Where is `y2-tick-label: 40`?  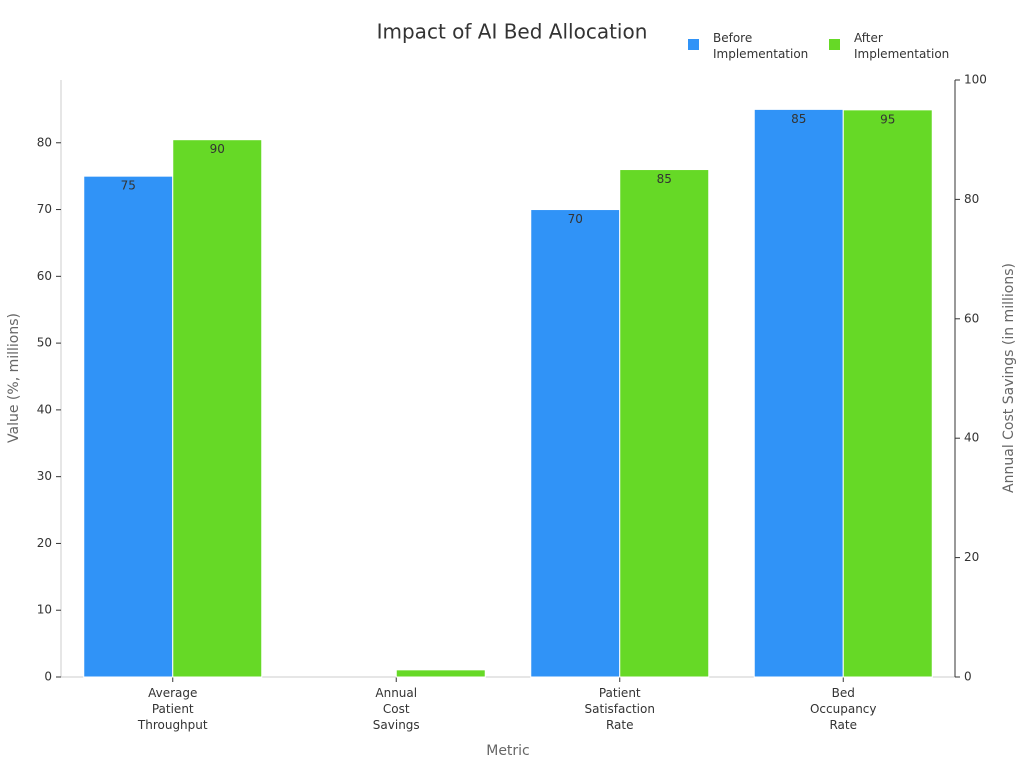
y2-tick-label: 40 is located at coordinates (971, 438).